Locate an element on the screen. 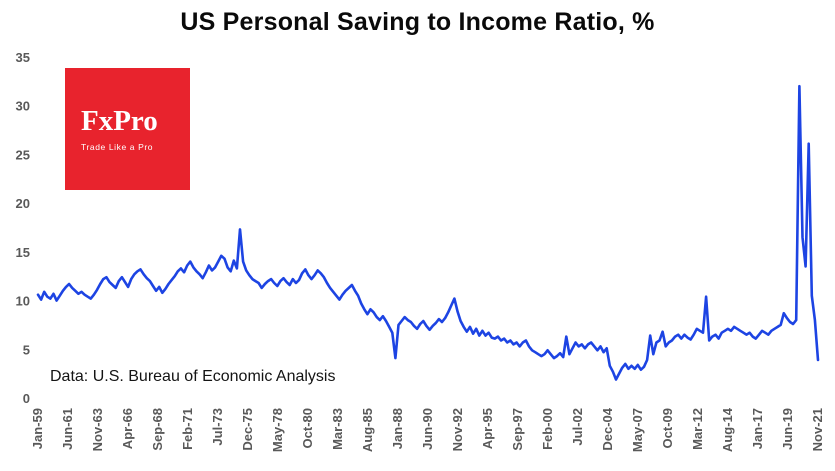  y-tick-label: 20 is located at coordinates (23, 203).